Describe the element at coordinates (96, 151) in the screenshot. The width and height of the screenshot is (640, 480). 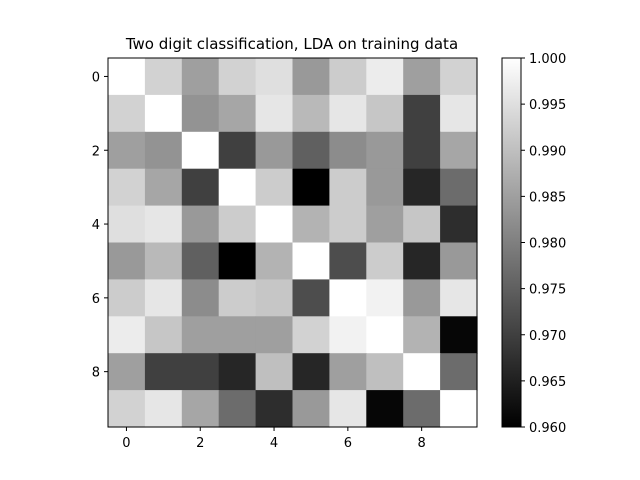
I see `y-tick-label: 2` at that location.